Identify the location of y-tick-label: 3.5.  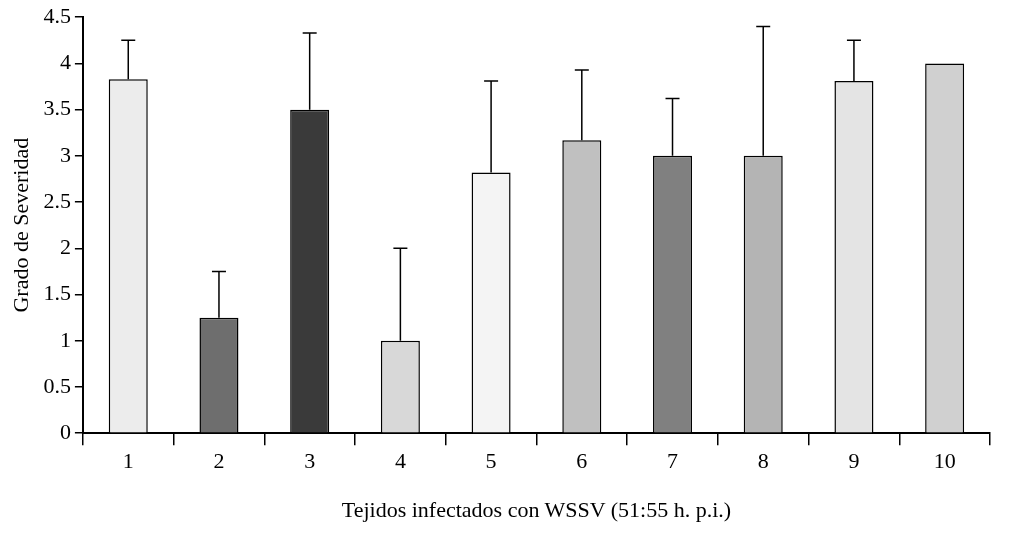
(57, 108).